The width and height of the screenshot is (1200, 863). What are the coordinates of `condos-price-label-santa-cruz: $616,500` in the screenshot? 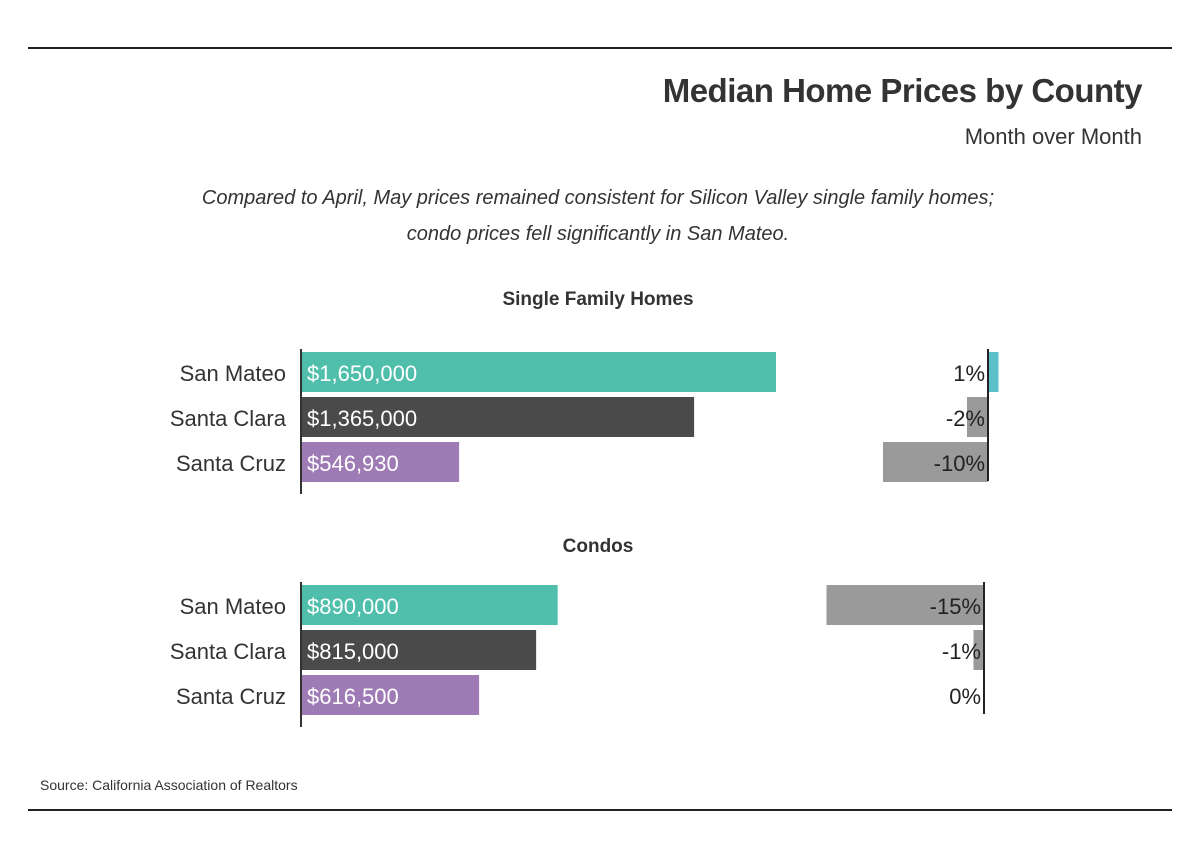 It's located at (353, 696).